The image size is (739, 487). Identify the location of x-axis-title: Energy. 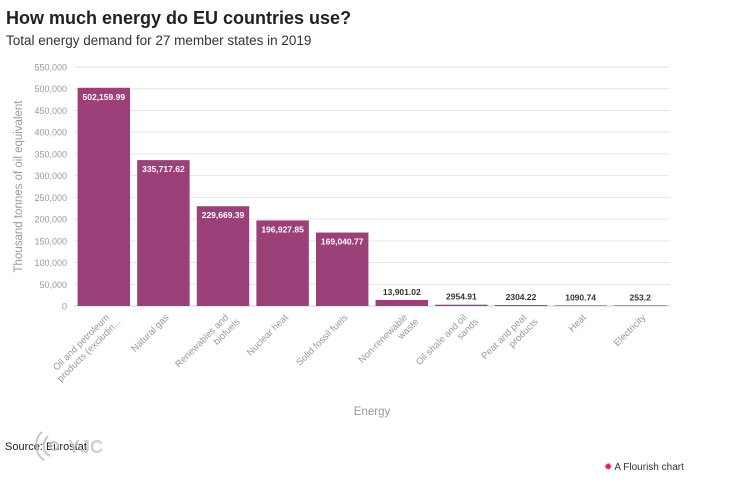
(372, 412).